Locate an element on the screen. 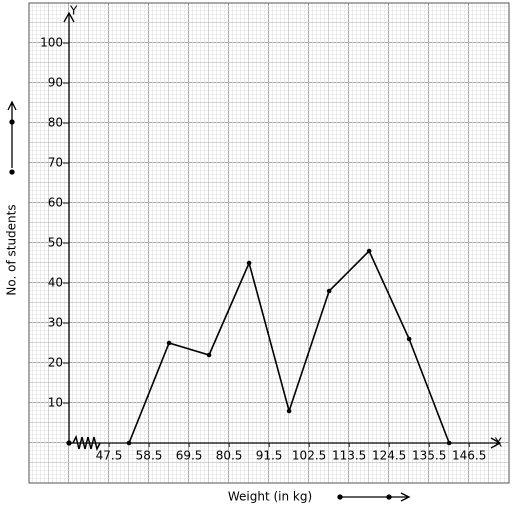  y-tick-label: 50 is located at coordinates (55, 243).